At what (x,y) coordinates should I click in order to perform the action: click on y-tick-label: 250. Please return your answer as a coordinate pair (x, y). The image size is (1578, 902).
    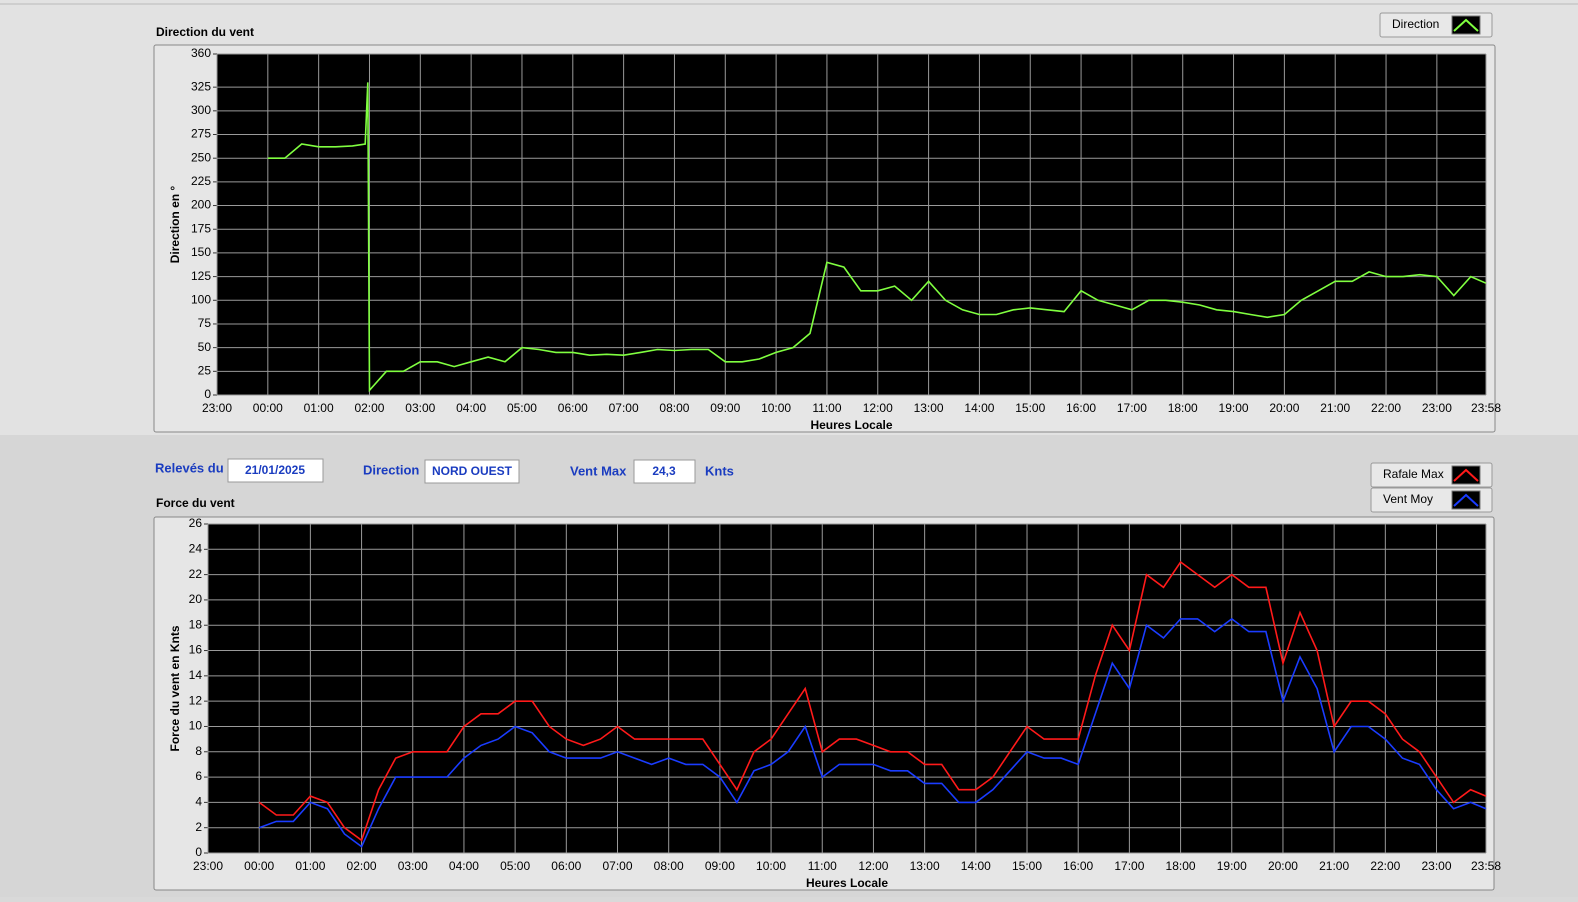
    Looking at the image, I should click on (201, 157).